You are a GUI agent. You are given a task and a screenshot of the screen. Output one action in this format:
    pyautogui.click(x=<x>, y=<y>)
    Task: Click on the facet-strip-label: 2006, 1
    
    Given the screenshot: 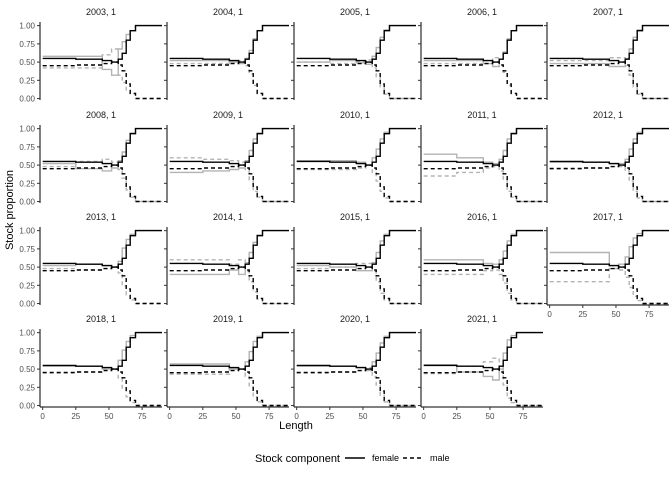 What is the action you would take?
    pyautogui.click(x=482, y=12)
    